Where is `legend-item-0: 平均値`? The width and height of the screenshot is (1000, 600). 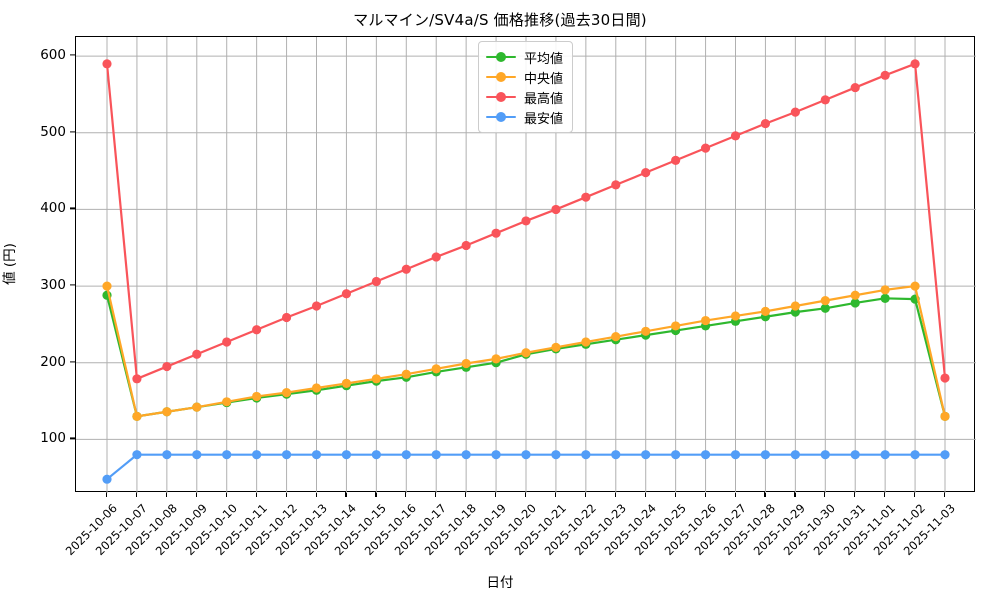
legend-item-0: 平均値 is located at coordinates (524, 57).